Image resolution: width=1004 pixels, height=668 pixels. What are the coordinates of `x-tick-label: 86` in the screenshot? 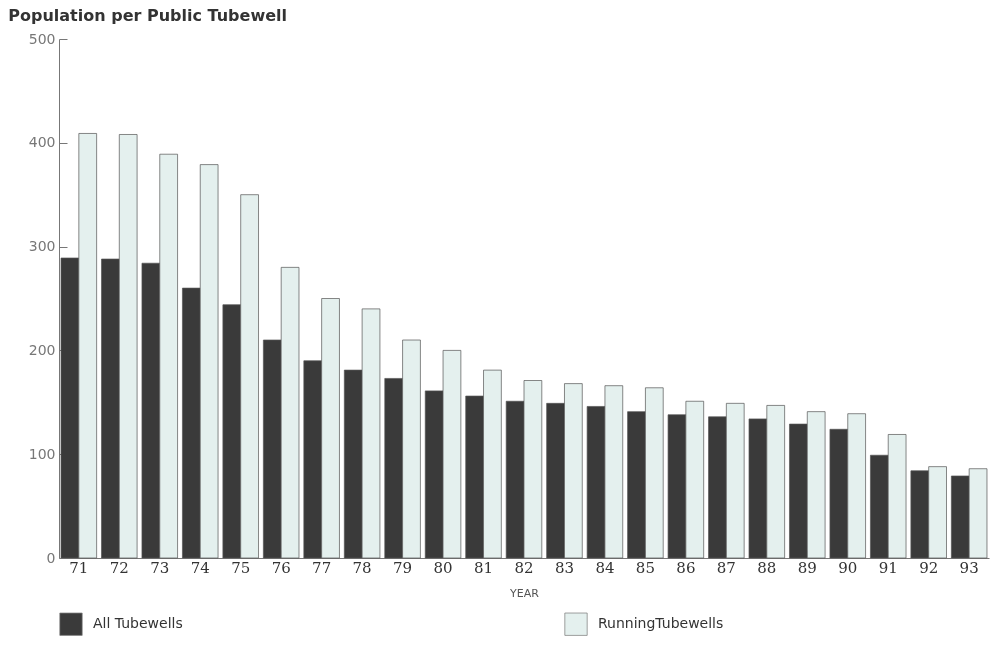 It's located at (686, 567).